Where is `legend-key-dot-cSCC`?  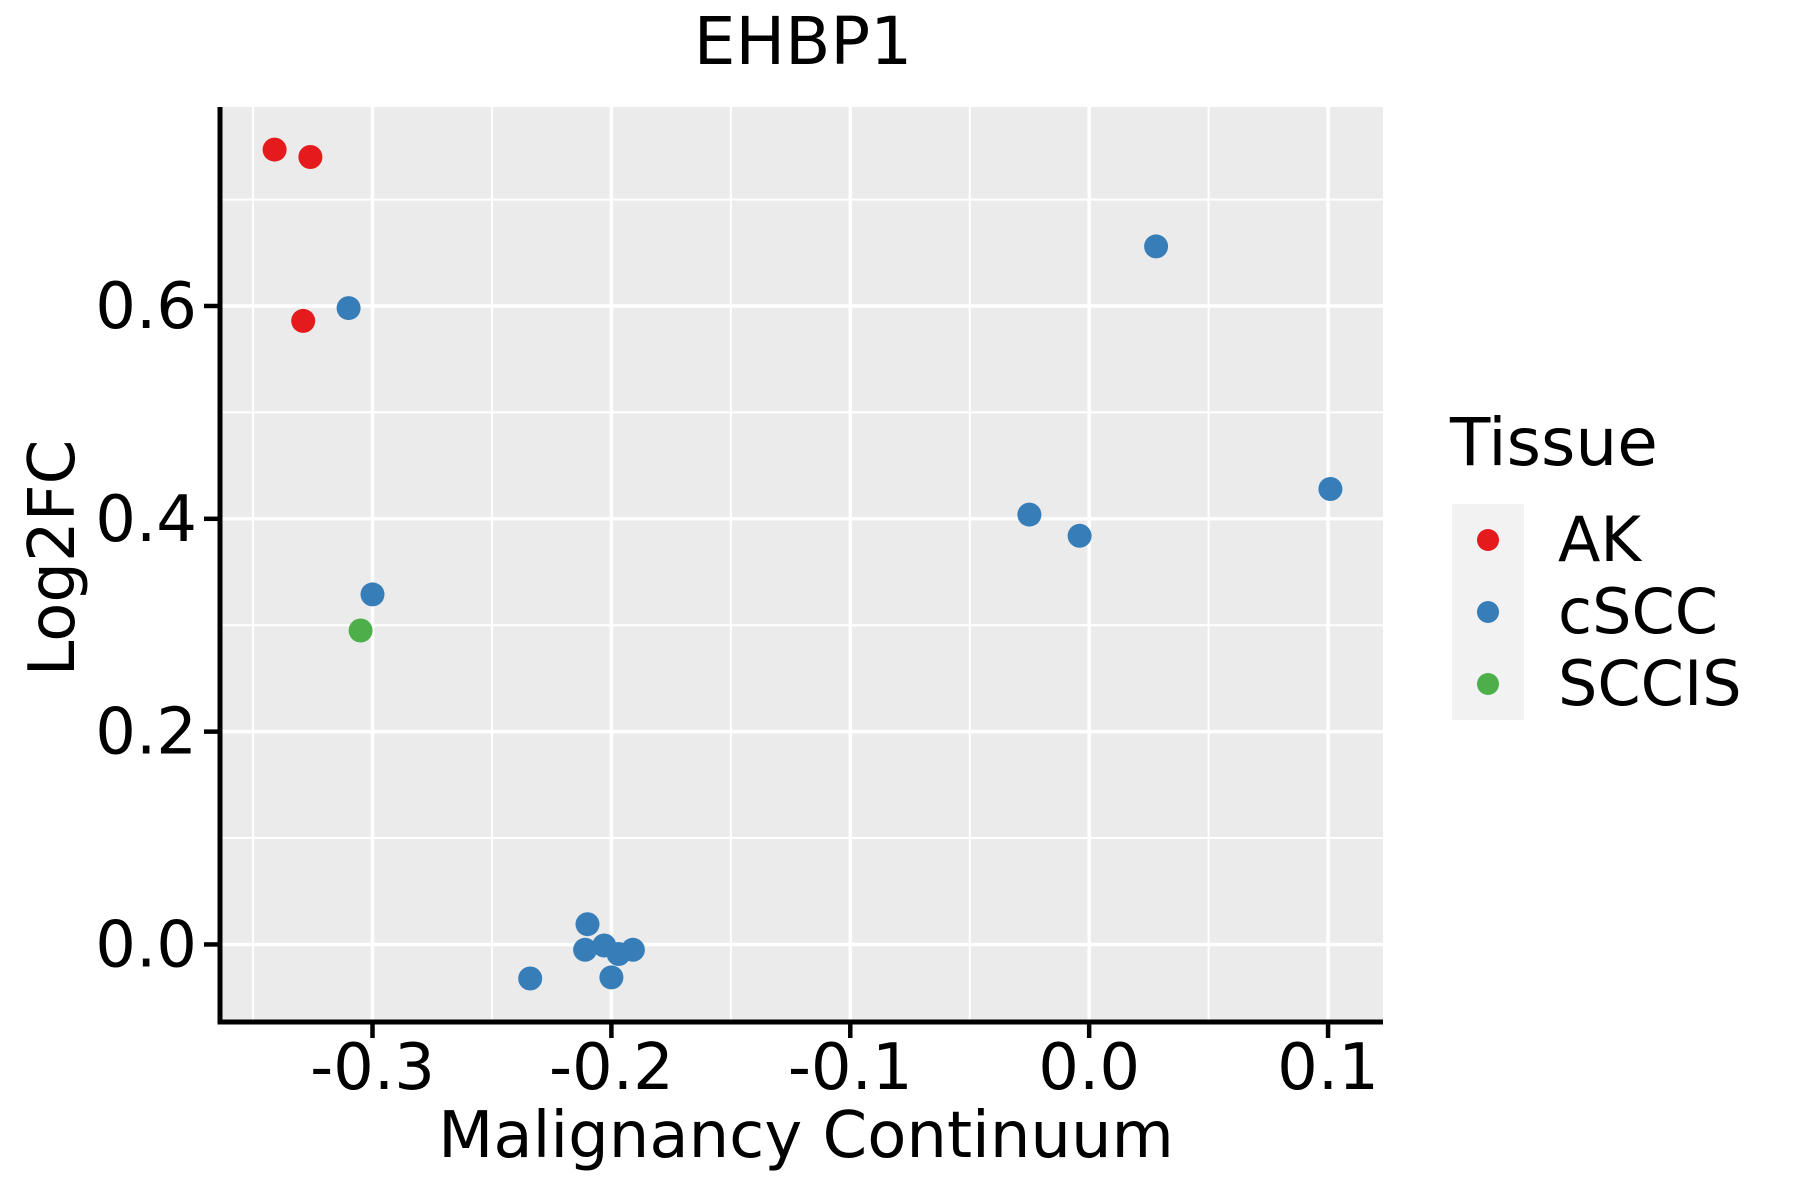
legend-key-dot-cSCC is located at coordinates (1488, 612).